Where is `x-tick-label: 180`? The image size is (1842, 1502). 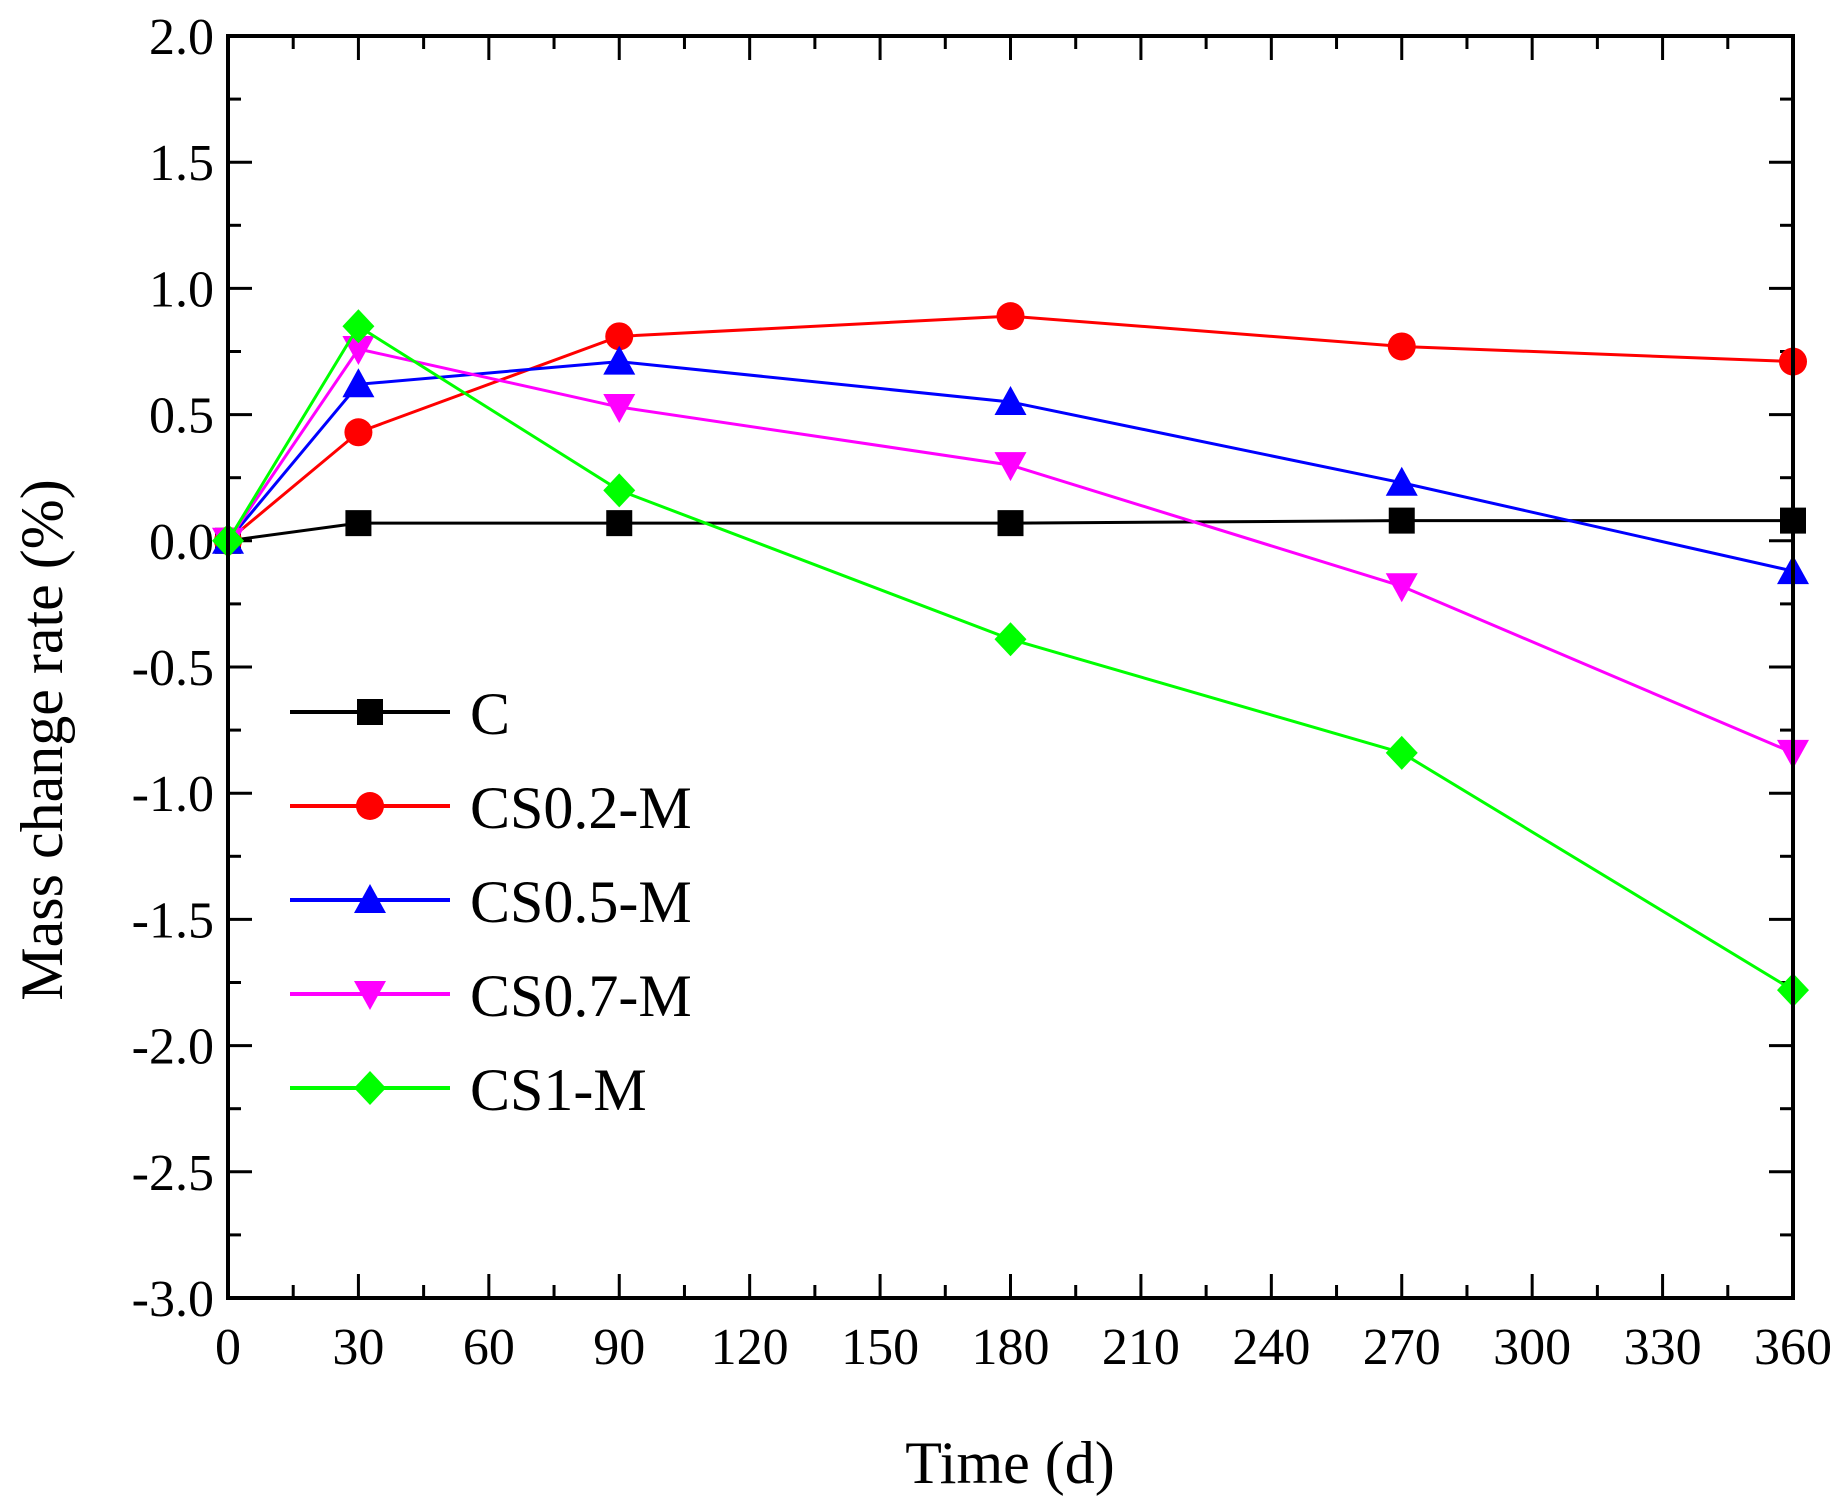
x-tick-label: 180 is located at coordinates (1011, 1347).